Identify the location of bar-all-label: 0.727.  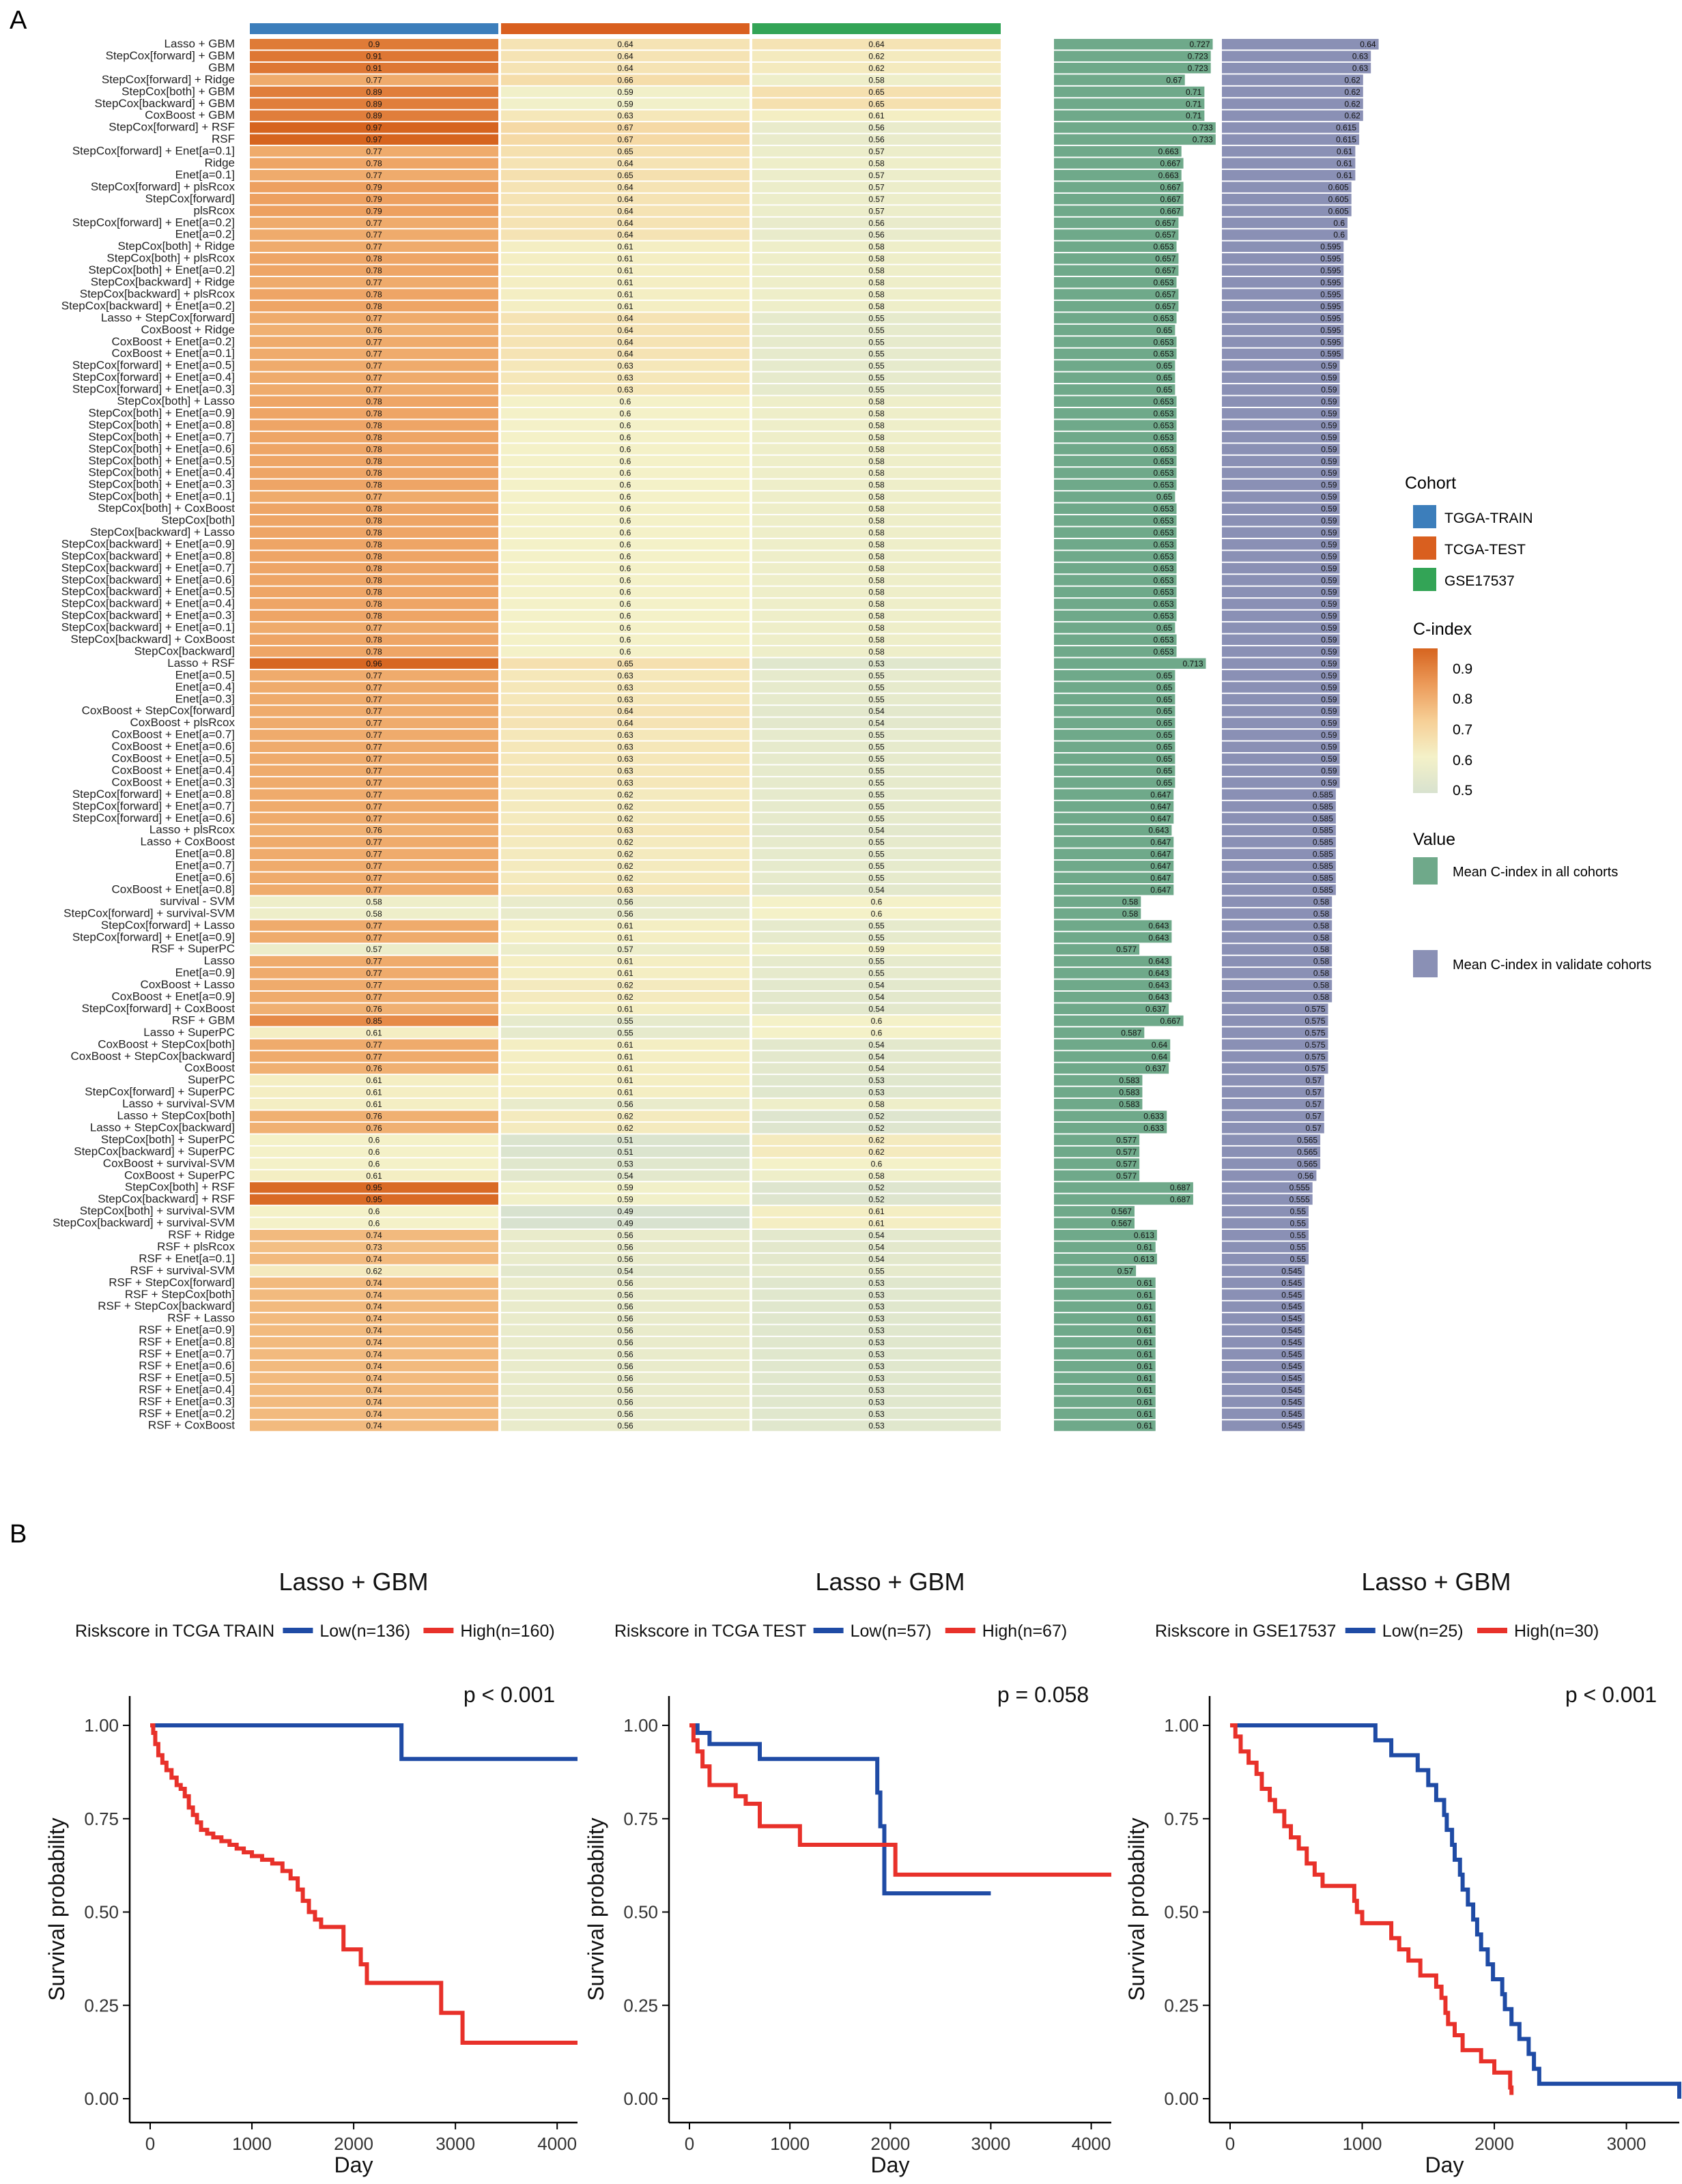
(1200, 44).